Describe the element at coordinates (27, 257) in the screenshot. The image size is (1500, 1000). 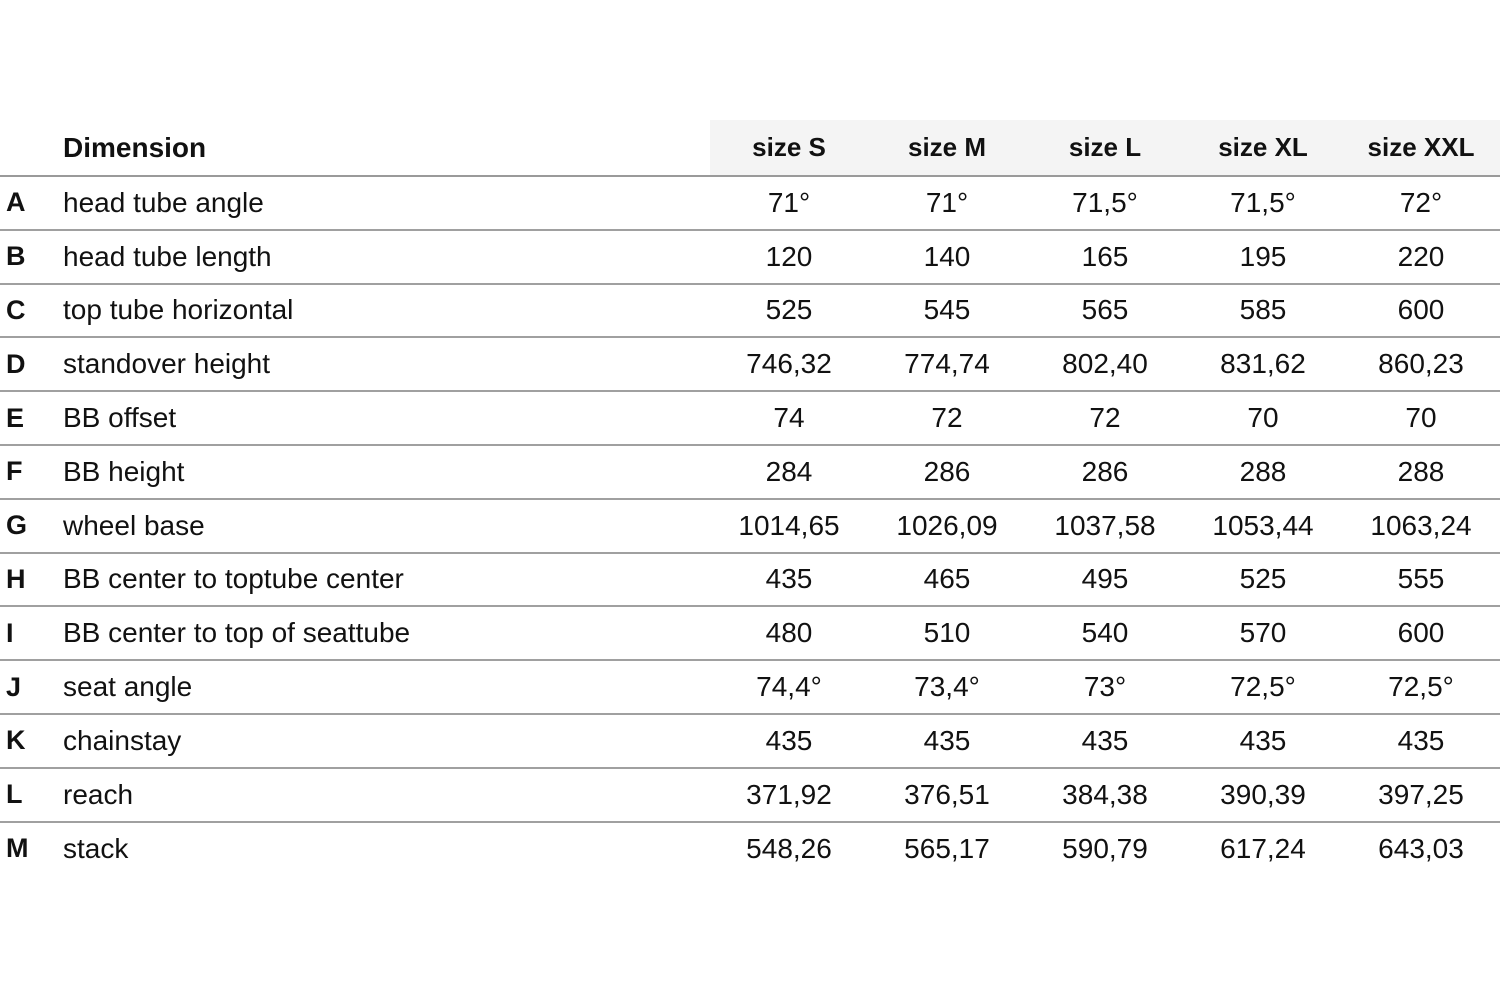
I see `row-letter: B` at that location.